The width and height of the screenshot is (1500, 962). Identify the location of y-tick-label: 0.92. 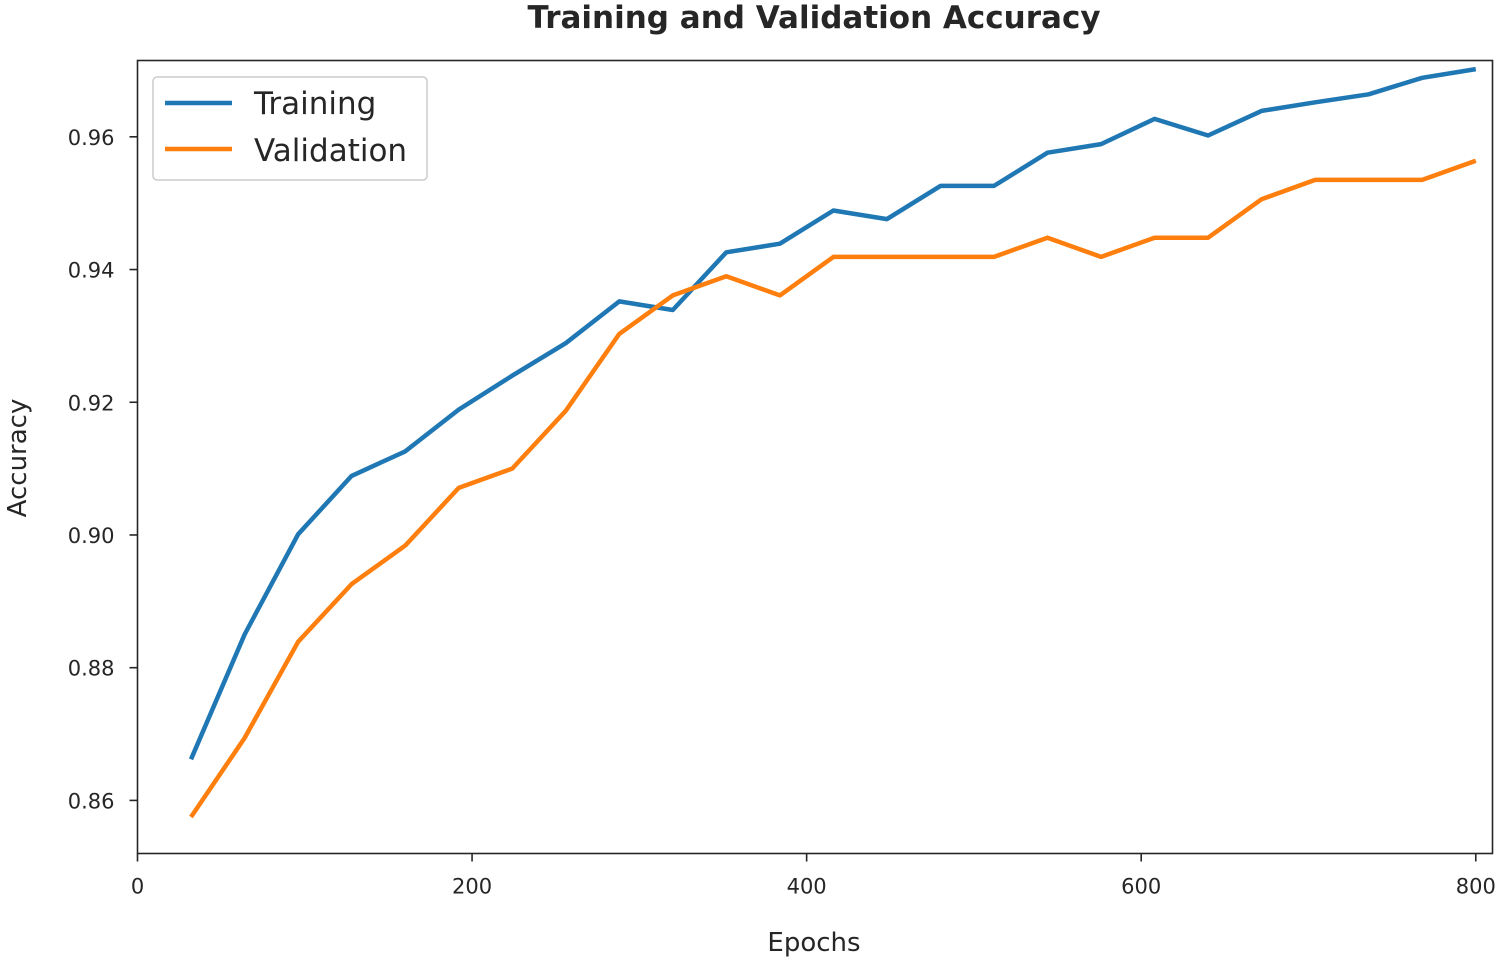
(91, 403).